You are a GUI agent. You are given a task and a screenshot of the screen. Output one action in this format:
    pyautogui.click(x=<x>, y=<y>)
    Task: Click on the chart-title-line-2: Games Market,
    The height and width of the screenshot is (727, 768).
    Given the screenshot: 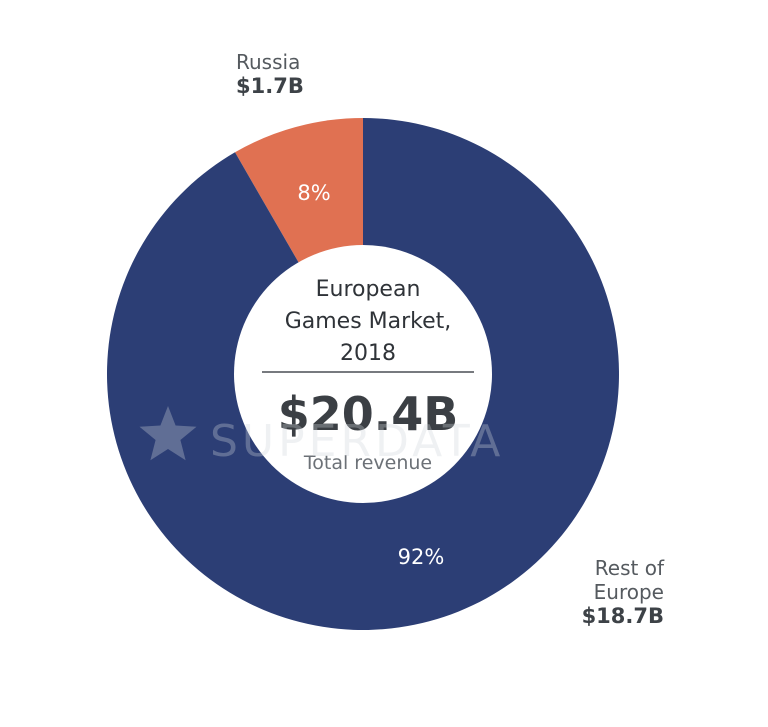 What is the action you would take?
    pyautogui.click(x=368, y=321)
    